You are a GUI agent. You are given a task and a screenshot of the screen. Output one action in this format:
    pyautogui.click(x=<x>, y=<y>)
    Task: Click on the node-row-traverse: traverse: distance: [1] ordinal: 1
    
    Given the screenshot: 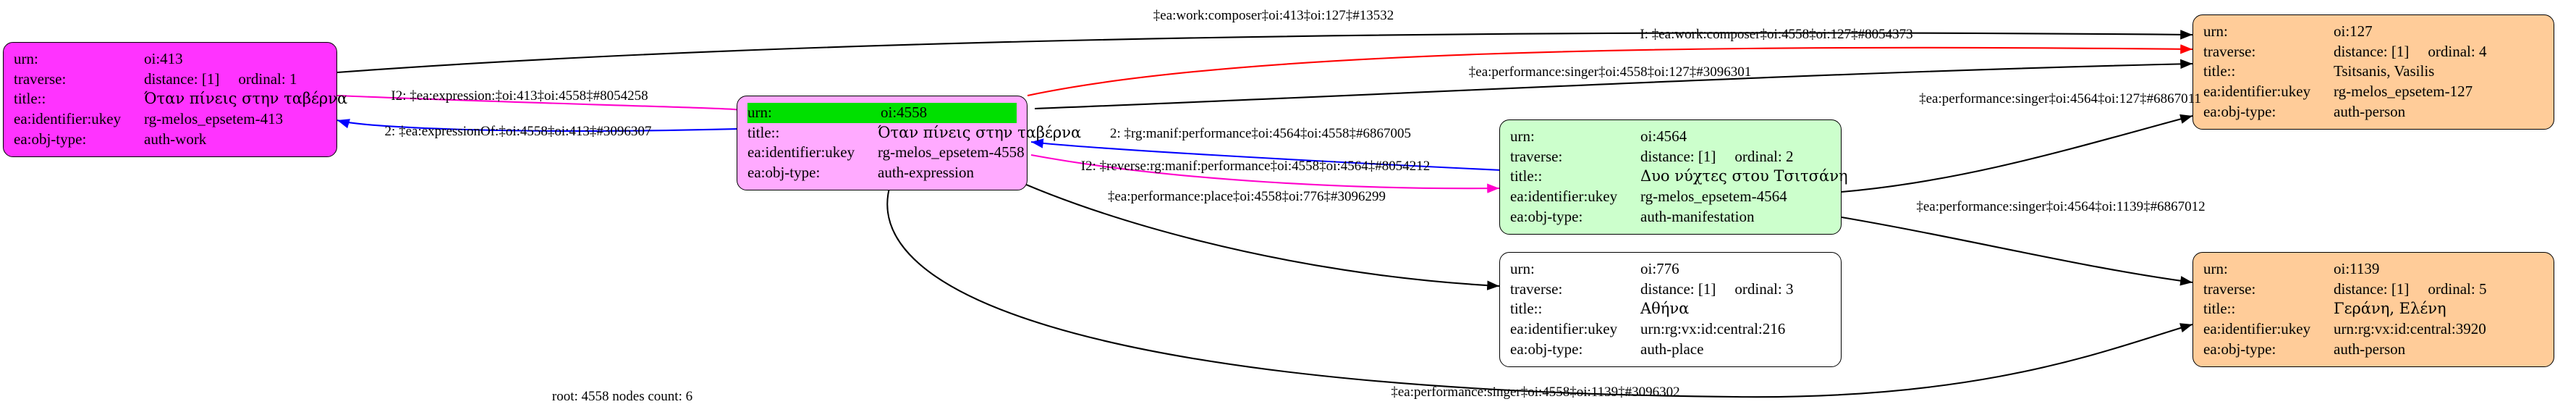 What is the action you would take?
    pyautogui.click(x=170, y=80)
    